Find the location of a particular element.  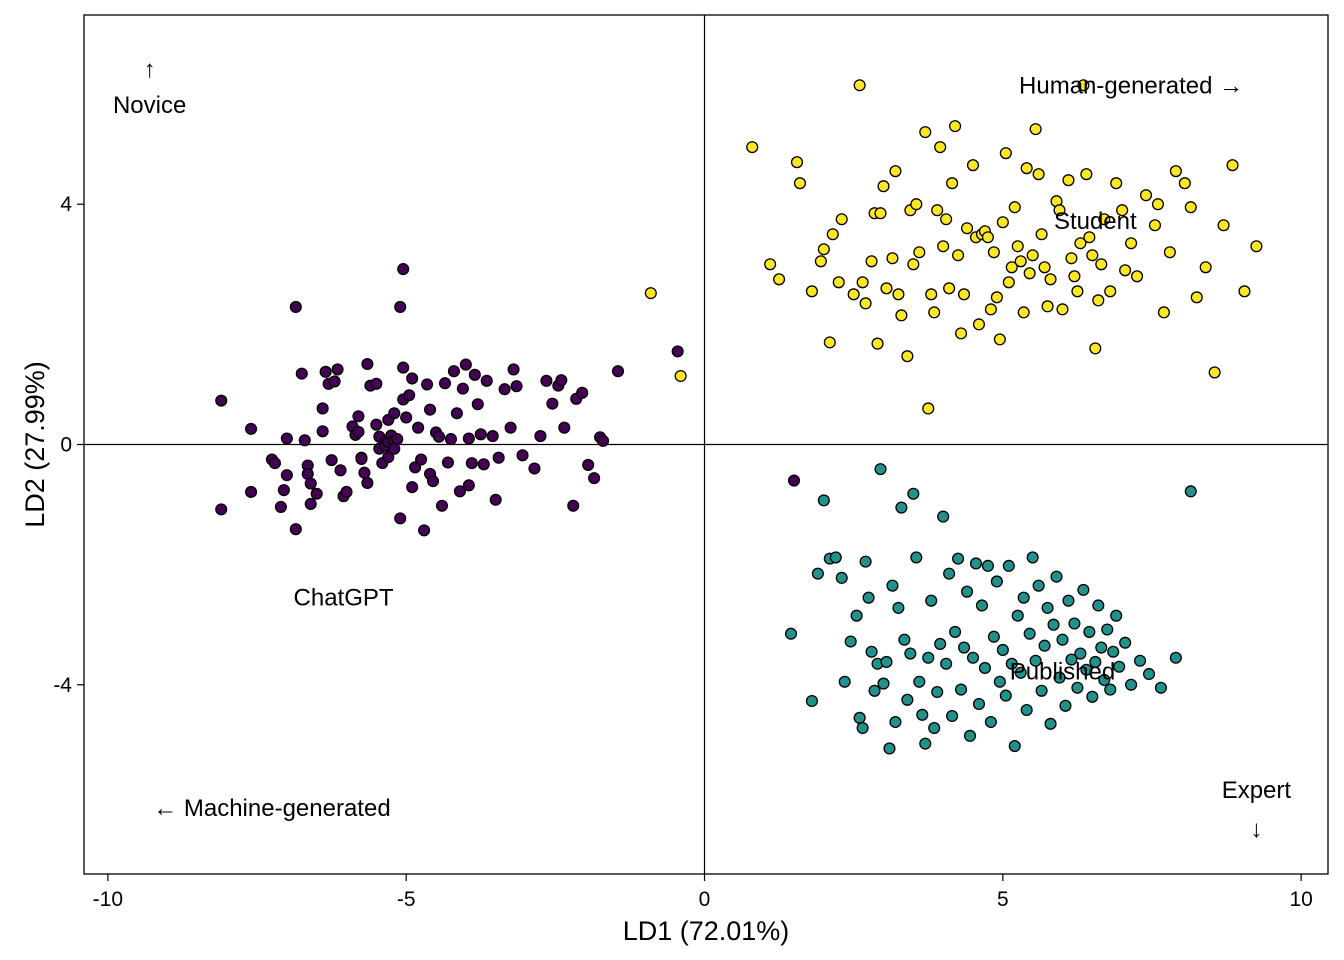

annotation-label: Human-generated → is located at coordinates (1131, 85).